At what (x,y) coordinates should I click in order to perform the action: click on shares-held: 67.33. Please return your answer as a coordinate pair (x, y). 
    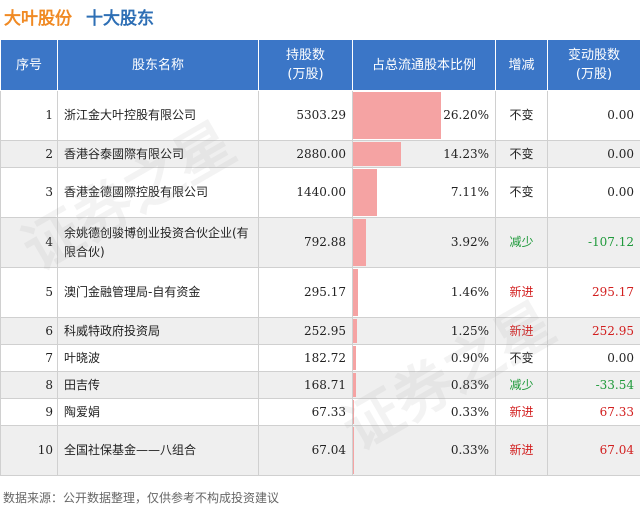
    Looking at the image, I should click on (305, 412).